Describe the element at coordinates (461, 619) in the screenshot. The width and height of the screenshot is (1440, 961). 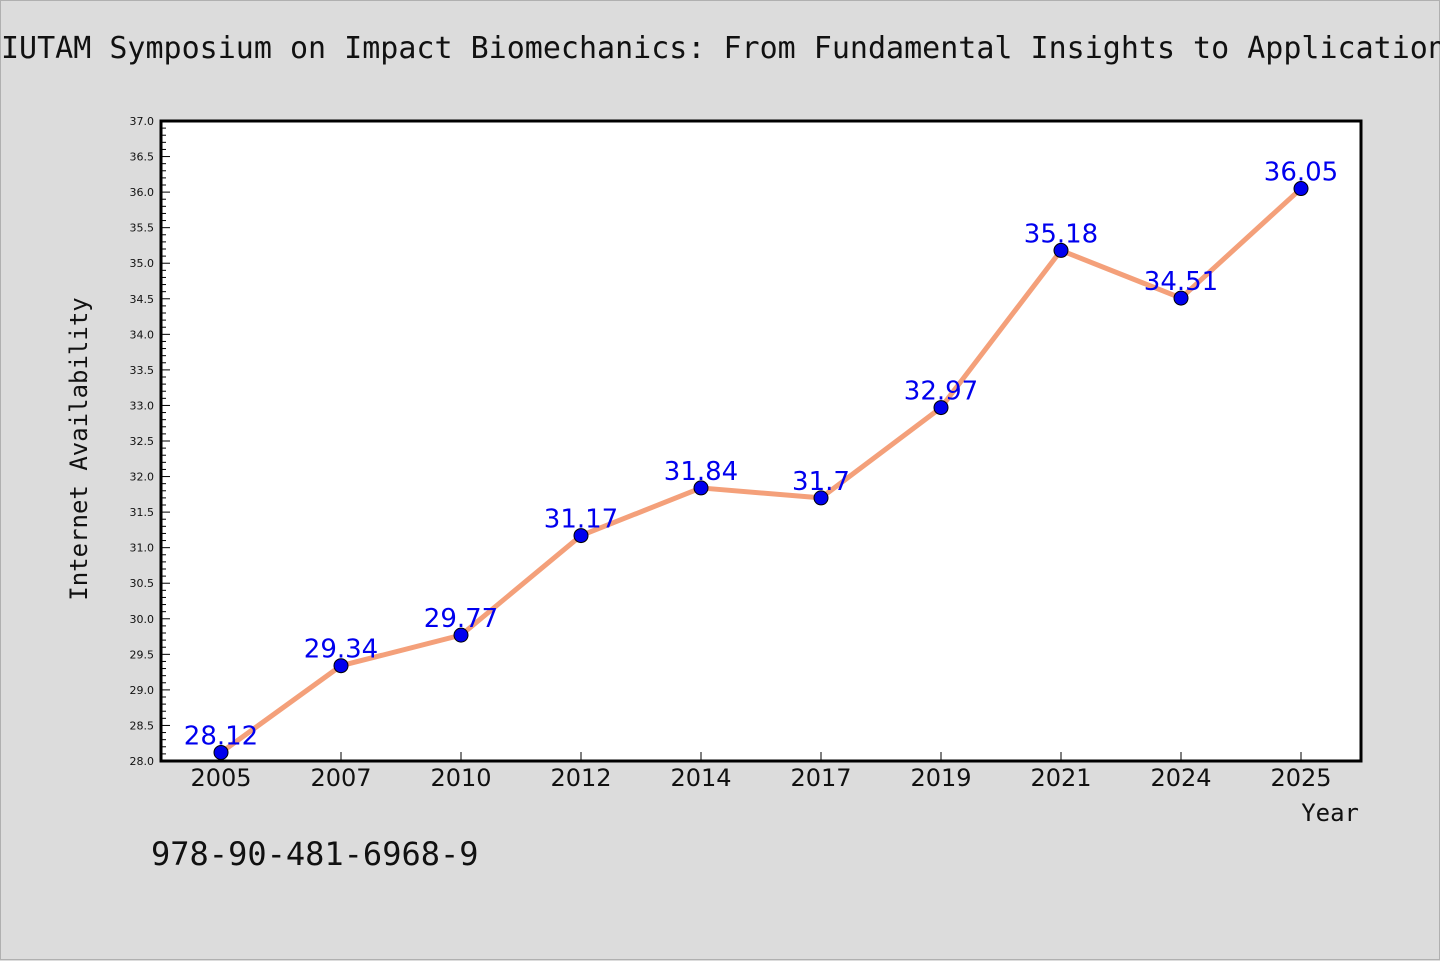
I see `data-label: 29.77` at that location.